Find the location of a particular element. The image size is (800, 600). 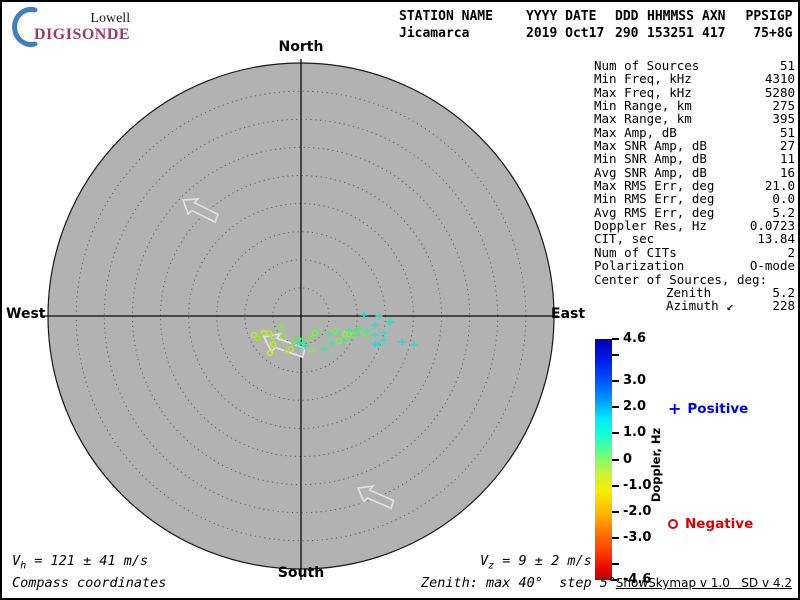

header-col-value: 75 is located at coordinates (761, 33).